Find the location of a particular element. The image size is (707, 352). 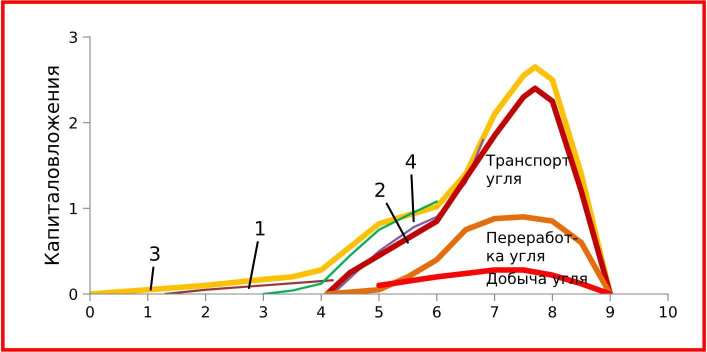

annotation: 4 is located at coordinates (411, 161).